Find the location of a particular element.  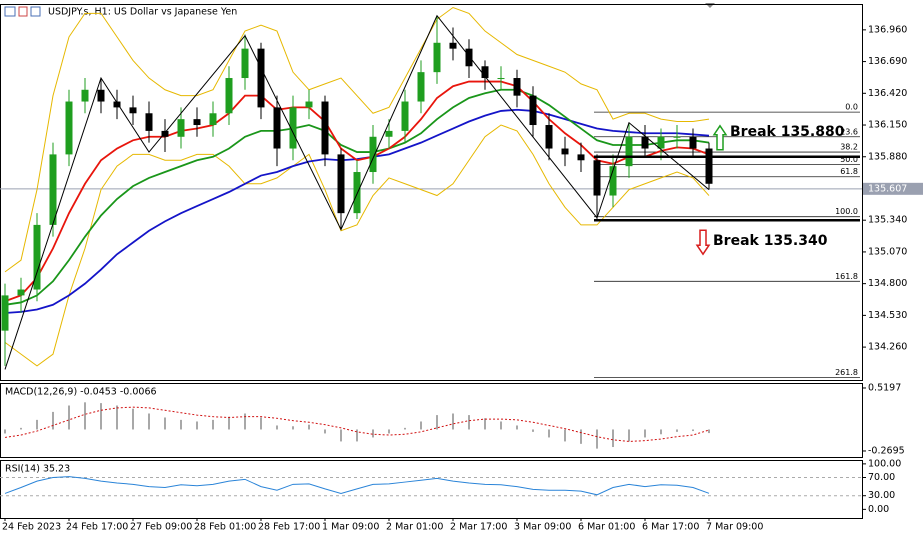

fib-label: 161.8 is located at coordinates (846, 276).